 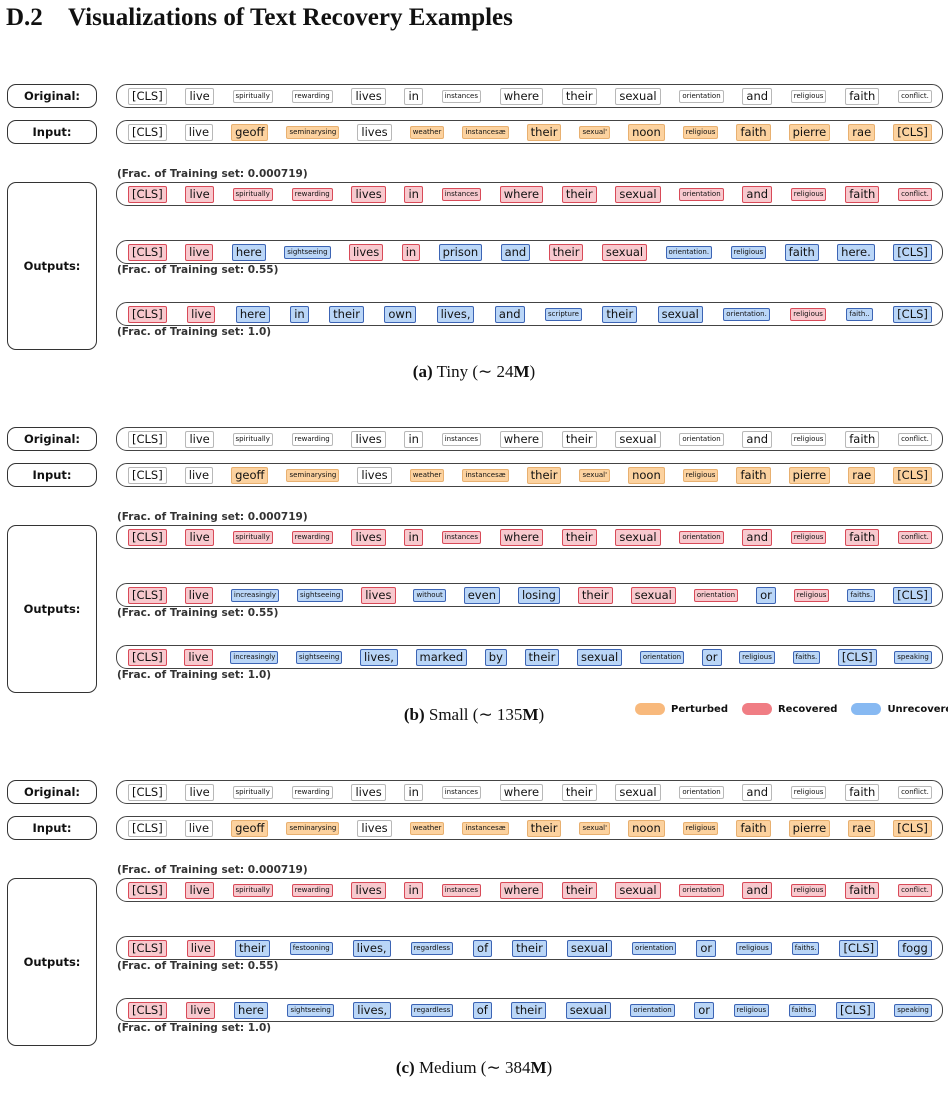 What do you see at coordinates (915, 194) in the screenshot?
I see `token: conflict.` at bounding box center [915, 194].